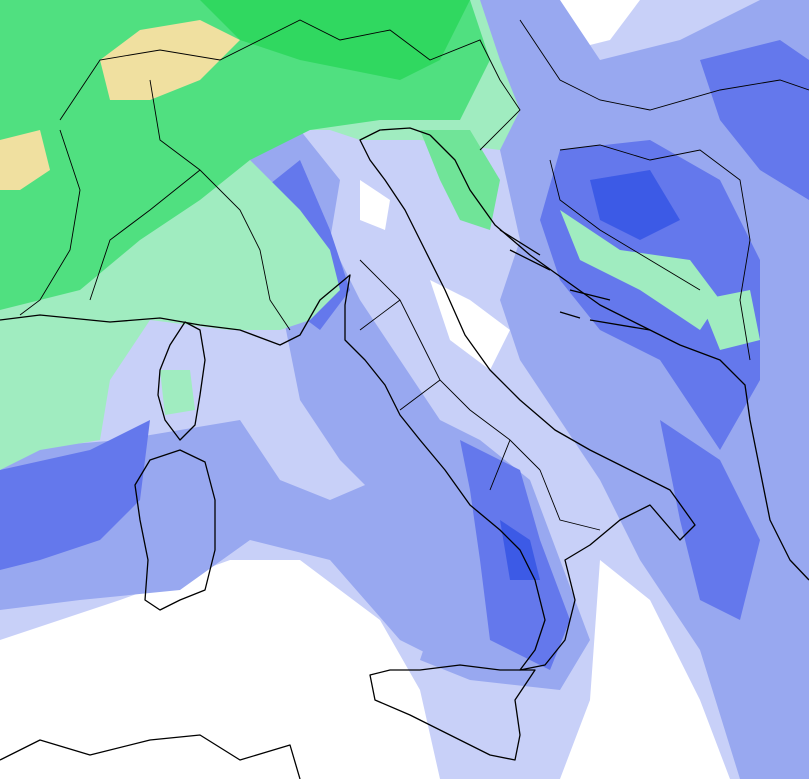 This screenshot has width=809, height=779. What do you see at coordinates (175, 530) in the screenshot?
I see `coastline-sardinia` at bounding box center [175, 530].